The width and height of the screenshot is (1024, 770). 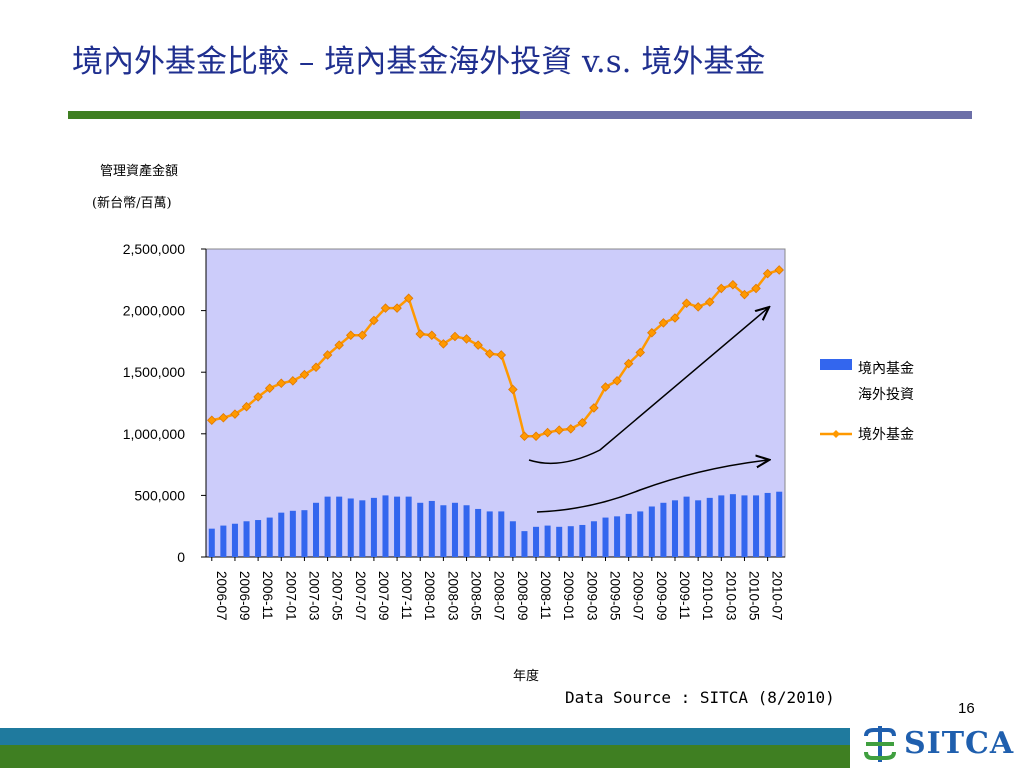 What do you see at coordinates (499, 596) in the screenshot?
I see `x-tick-label: 2008-07` at bounding box center [499, 596].